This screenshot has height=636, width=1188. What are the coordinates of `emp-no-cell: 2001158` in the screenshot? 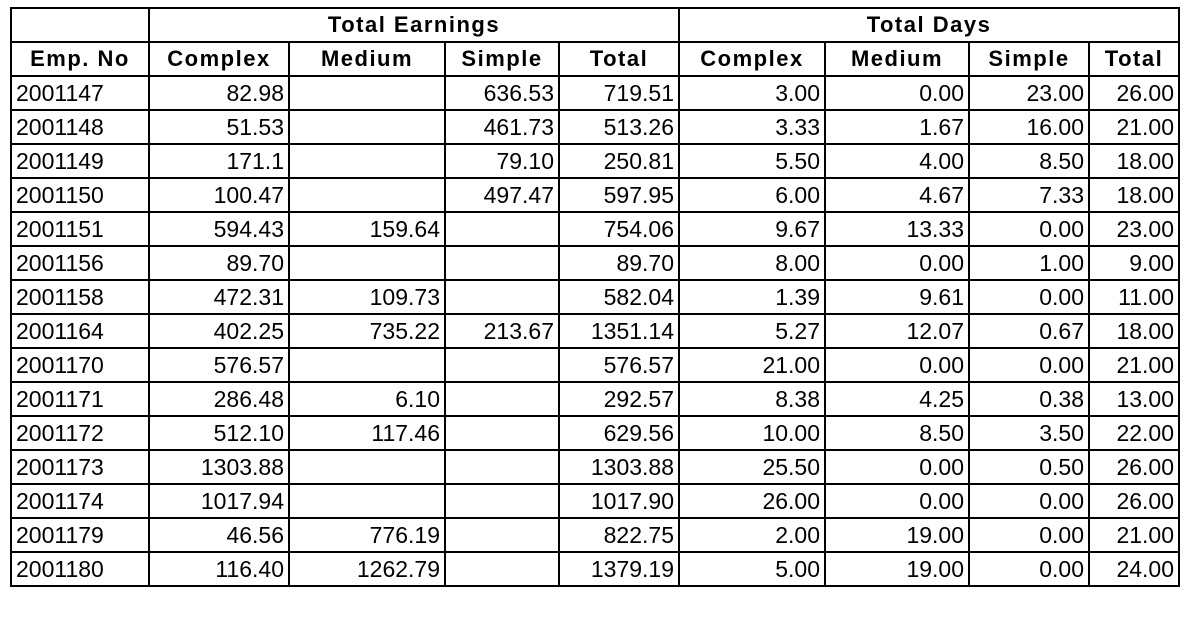 It's located at (80, 297).